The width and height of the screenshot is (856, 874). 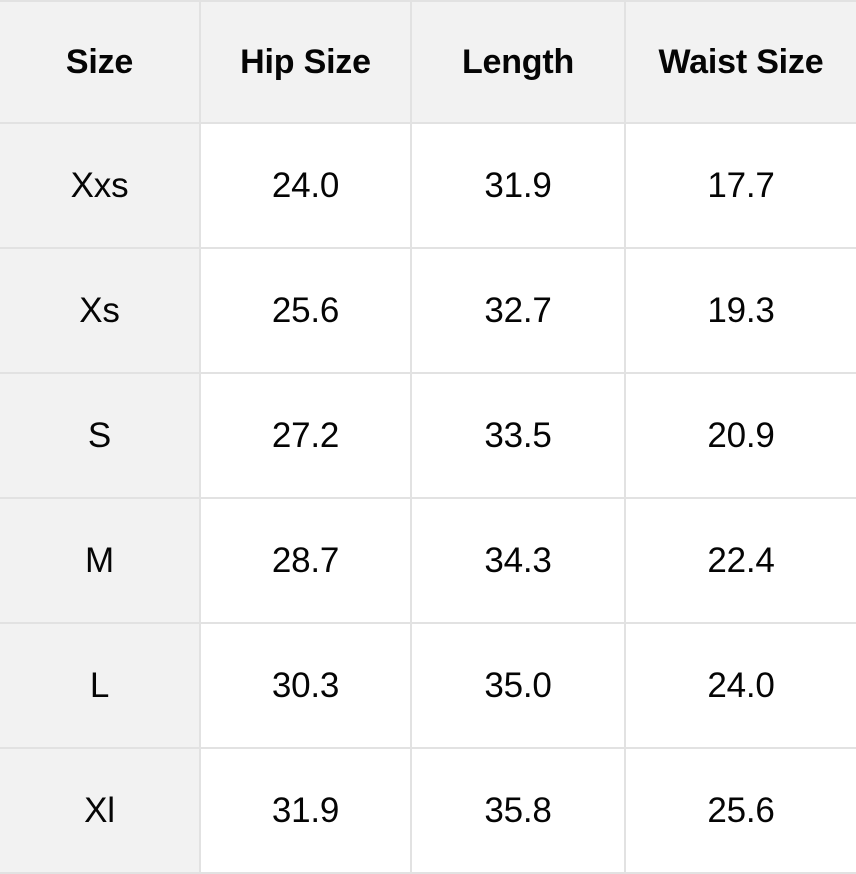 What do you see at coordinates (100, 311) in the screenshot?
I see `cell-size: Xs` at bounding box center [100, 311].